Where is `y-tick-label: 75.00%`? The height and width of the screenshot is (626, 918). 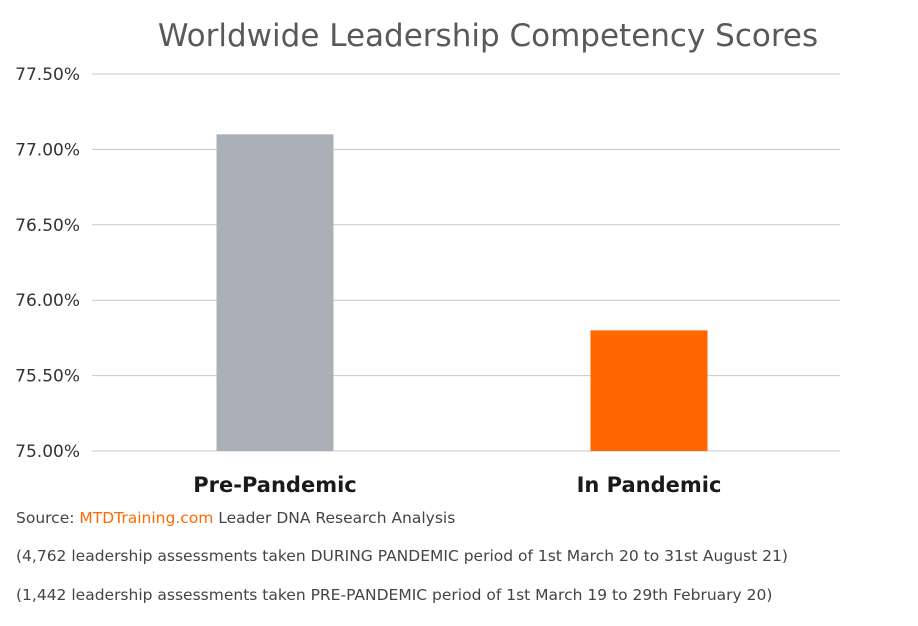
y-tick-label: 75.00% is located at coordinates (47, 452).